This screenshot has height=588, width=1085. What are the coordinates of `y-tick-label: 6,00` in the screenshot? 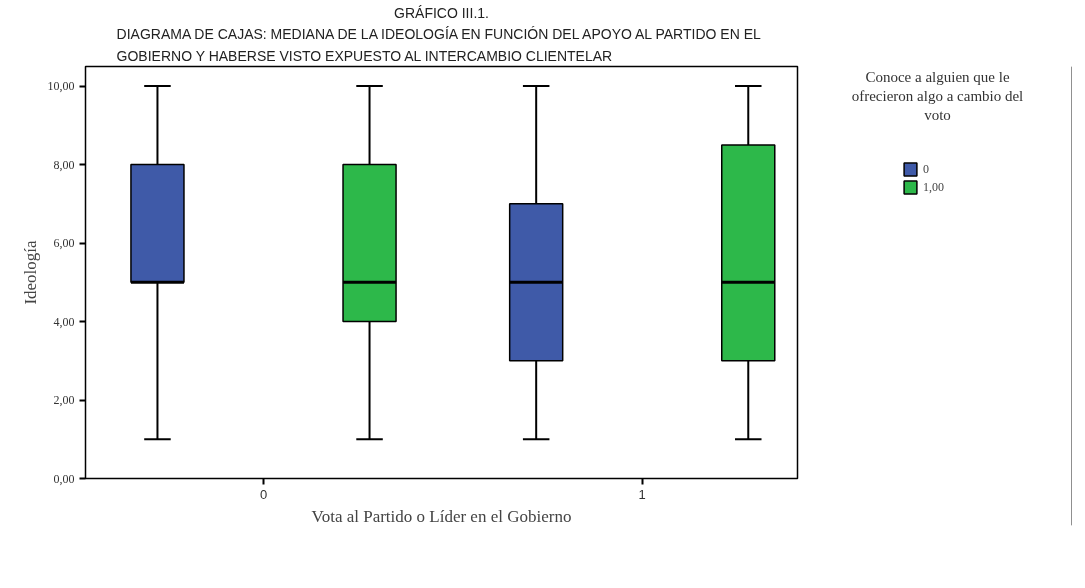 It's located at (64, 243).